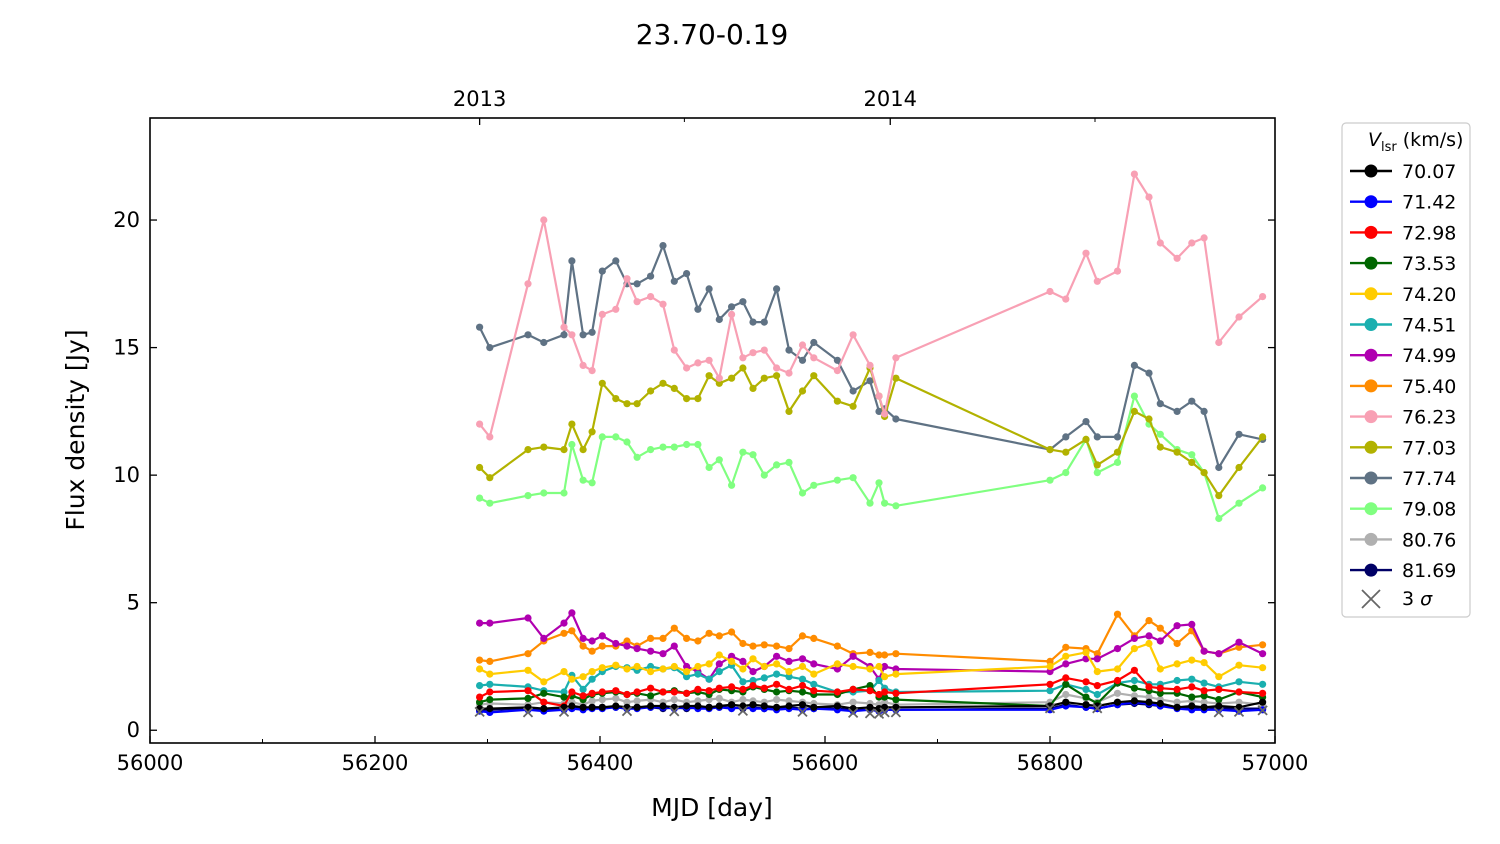 This screenshot has height=844, width=1500. I want to click on legend-label: 74.99, so click(1429, 356).